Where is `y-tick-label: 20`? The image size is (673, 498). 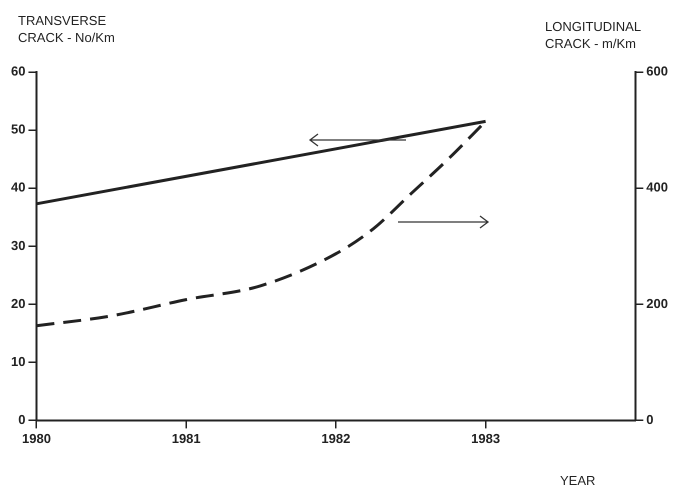
y-tick-label: 20 is located at coordinates (18, 303).